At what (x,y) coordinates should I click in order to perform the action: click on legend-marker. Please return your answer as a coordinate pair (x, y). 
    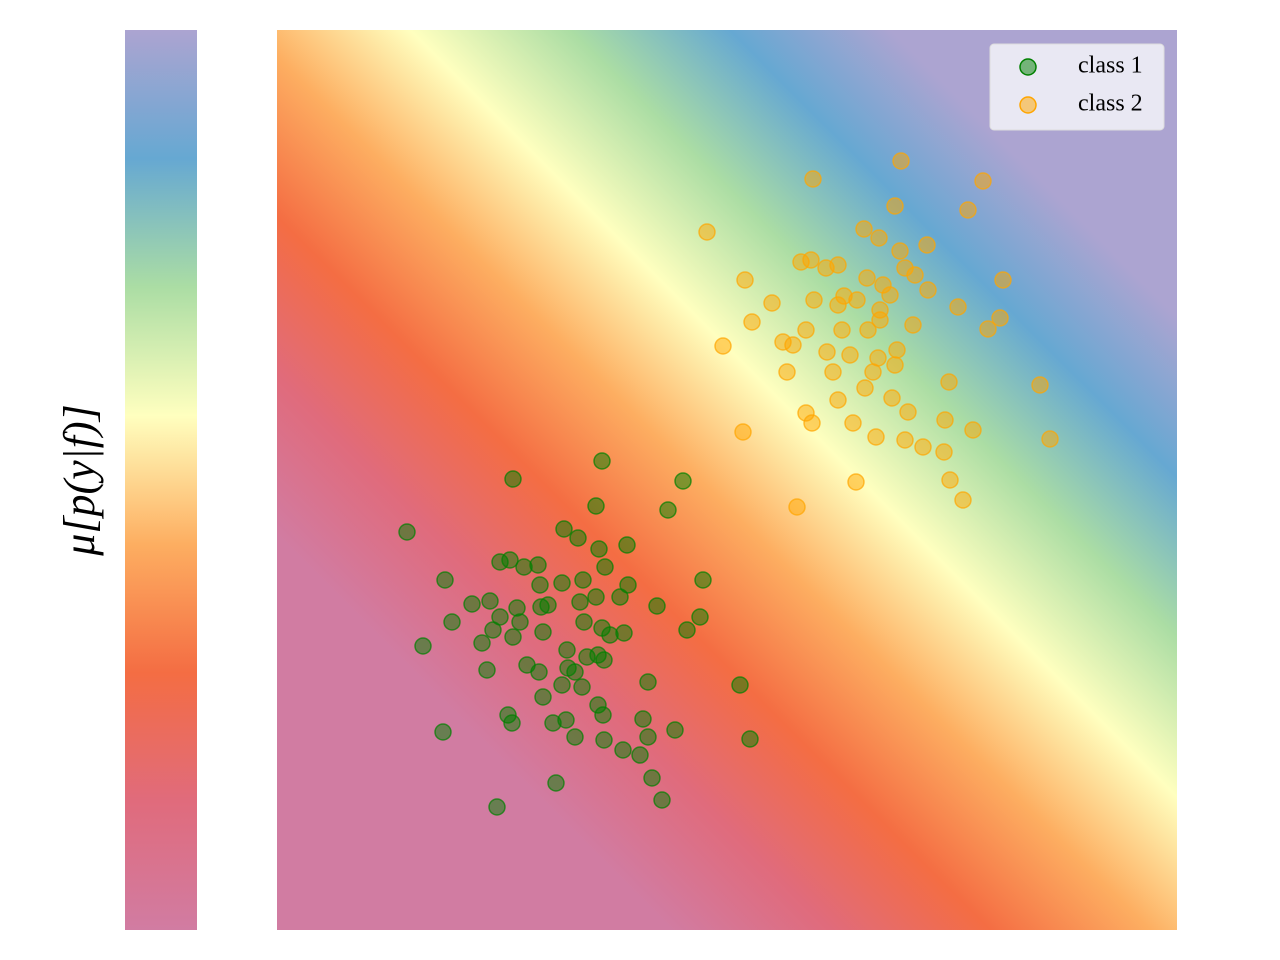
    Looking at the image, I should click on (1028, 105).